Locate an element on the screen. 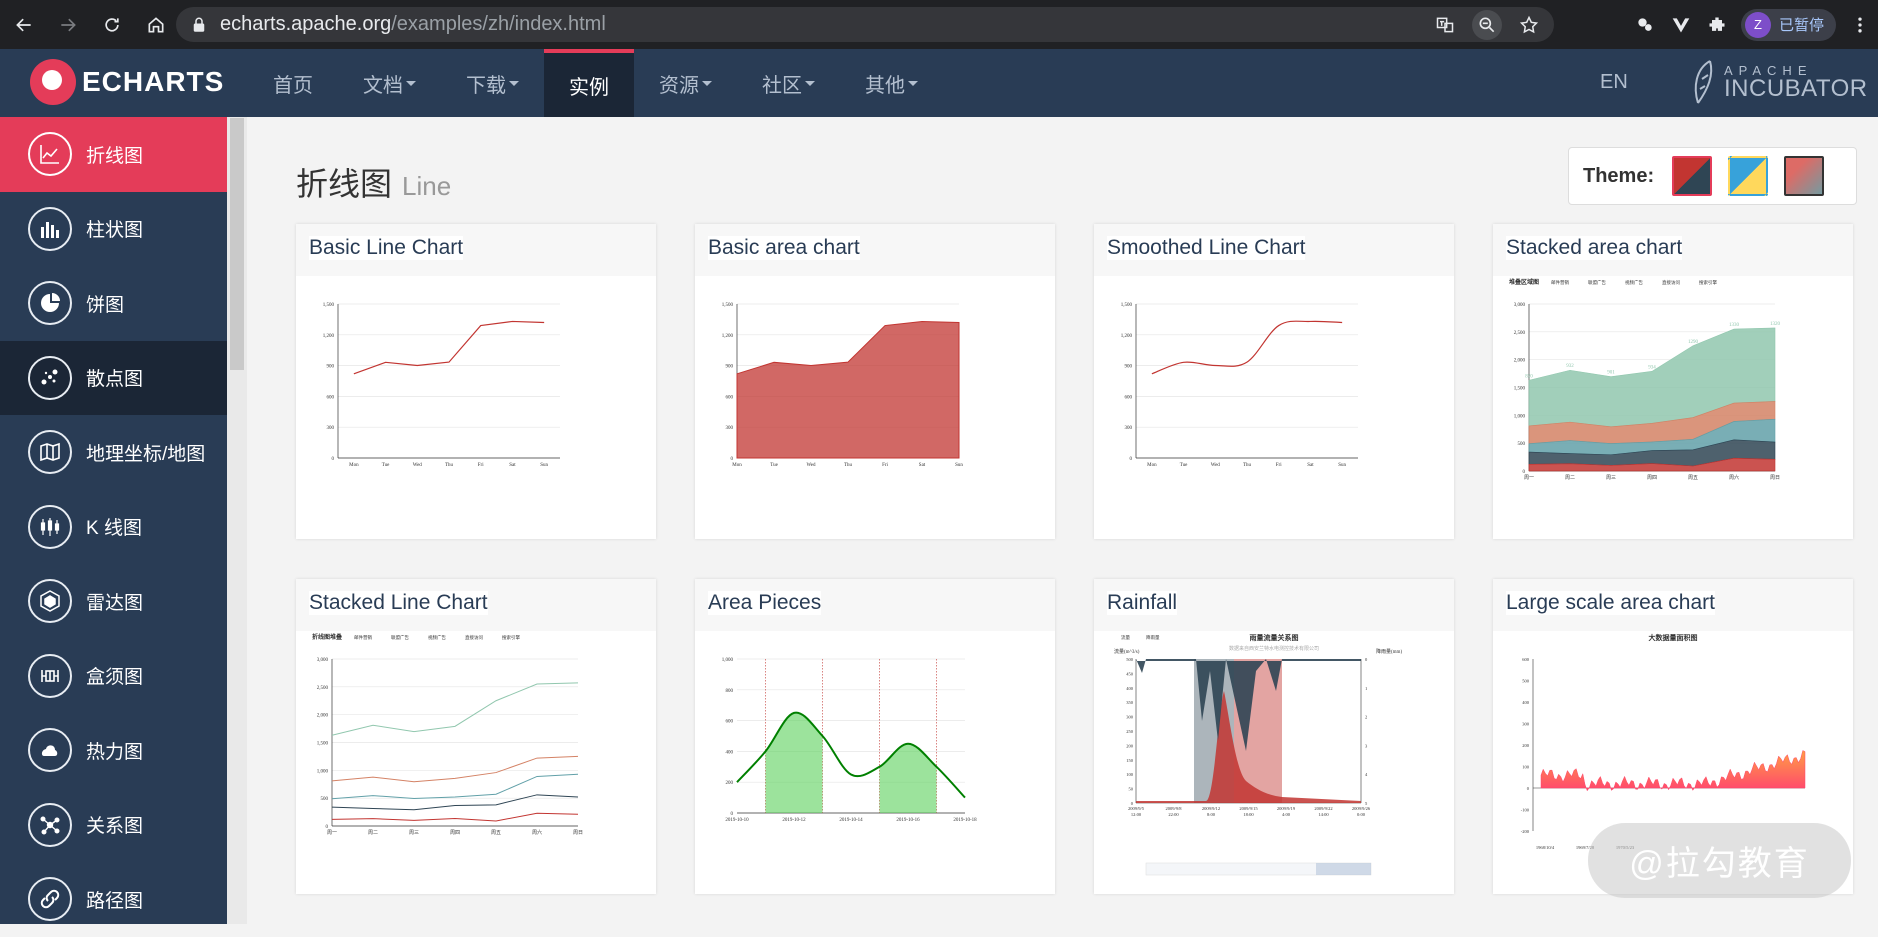 The height and width of the screenshot is (937, 1878). extension-icon is located at coordinates (1645, 25).